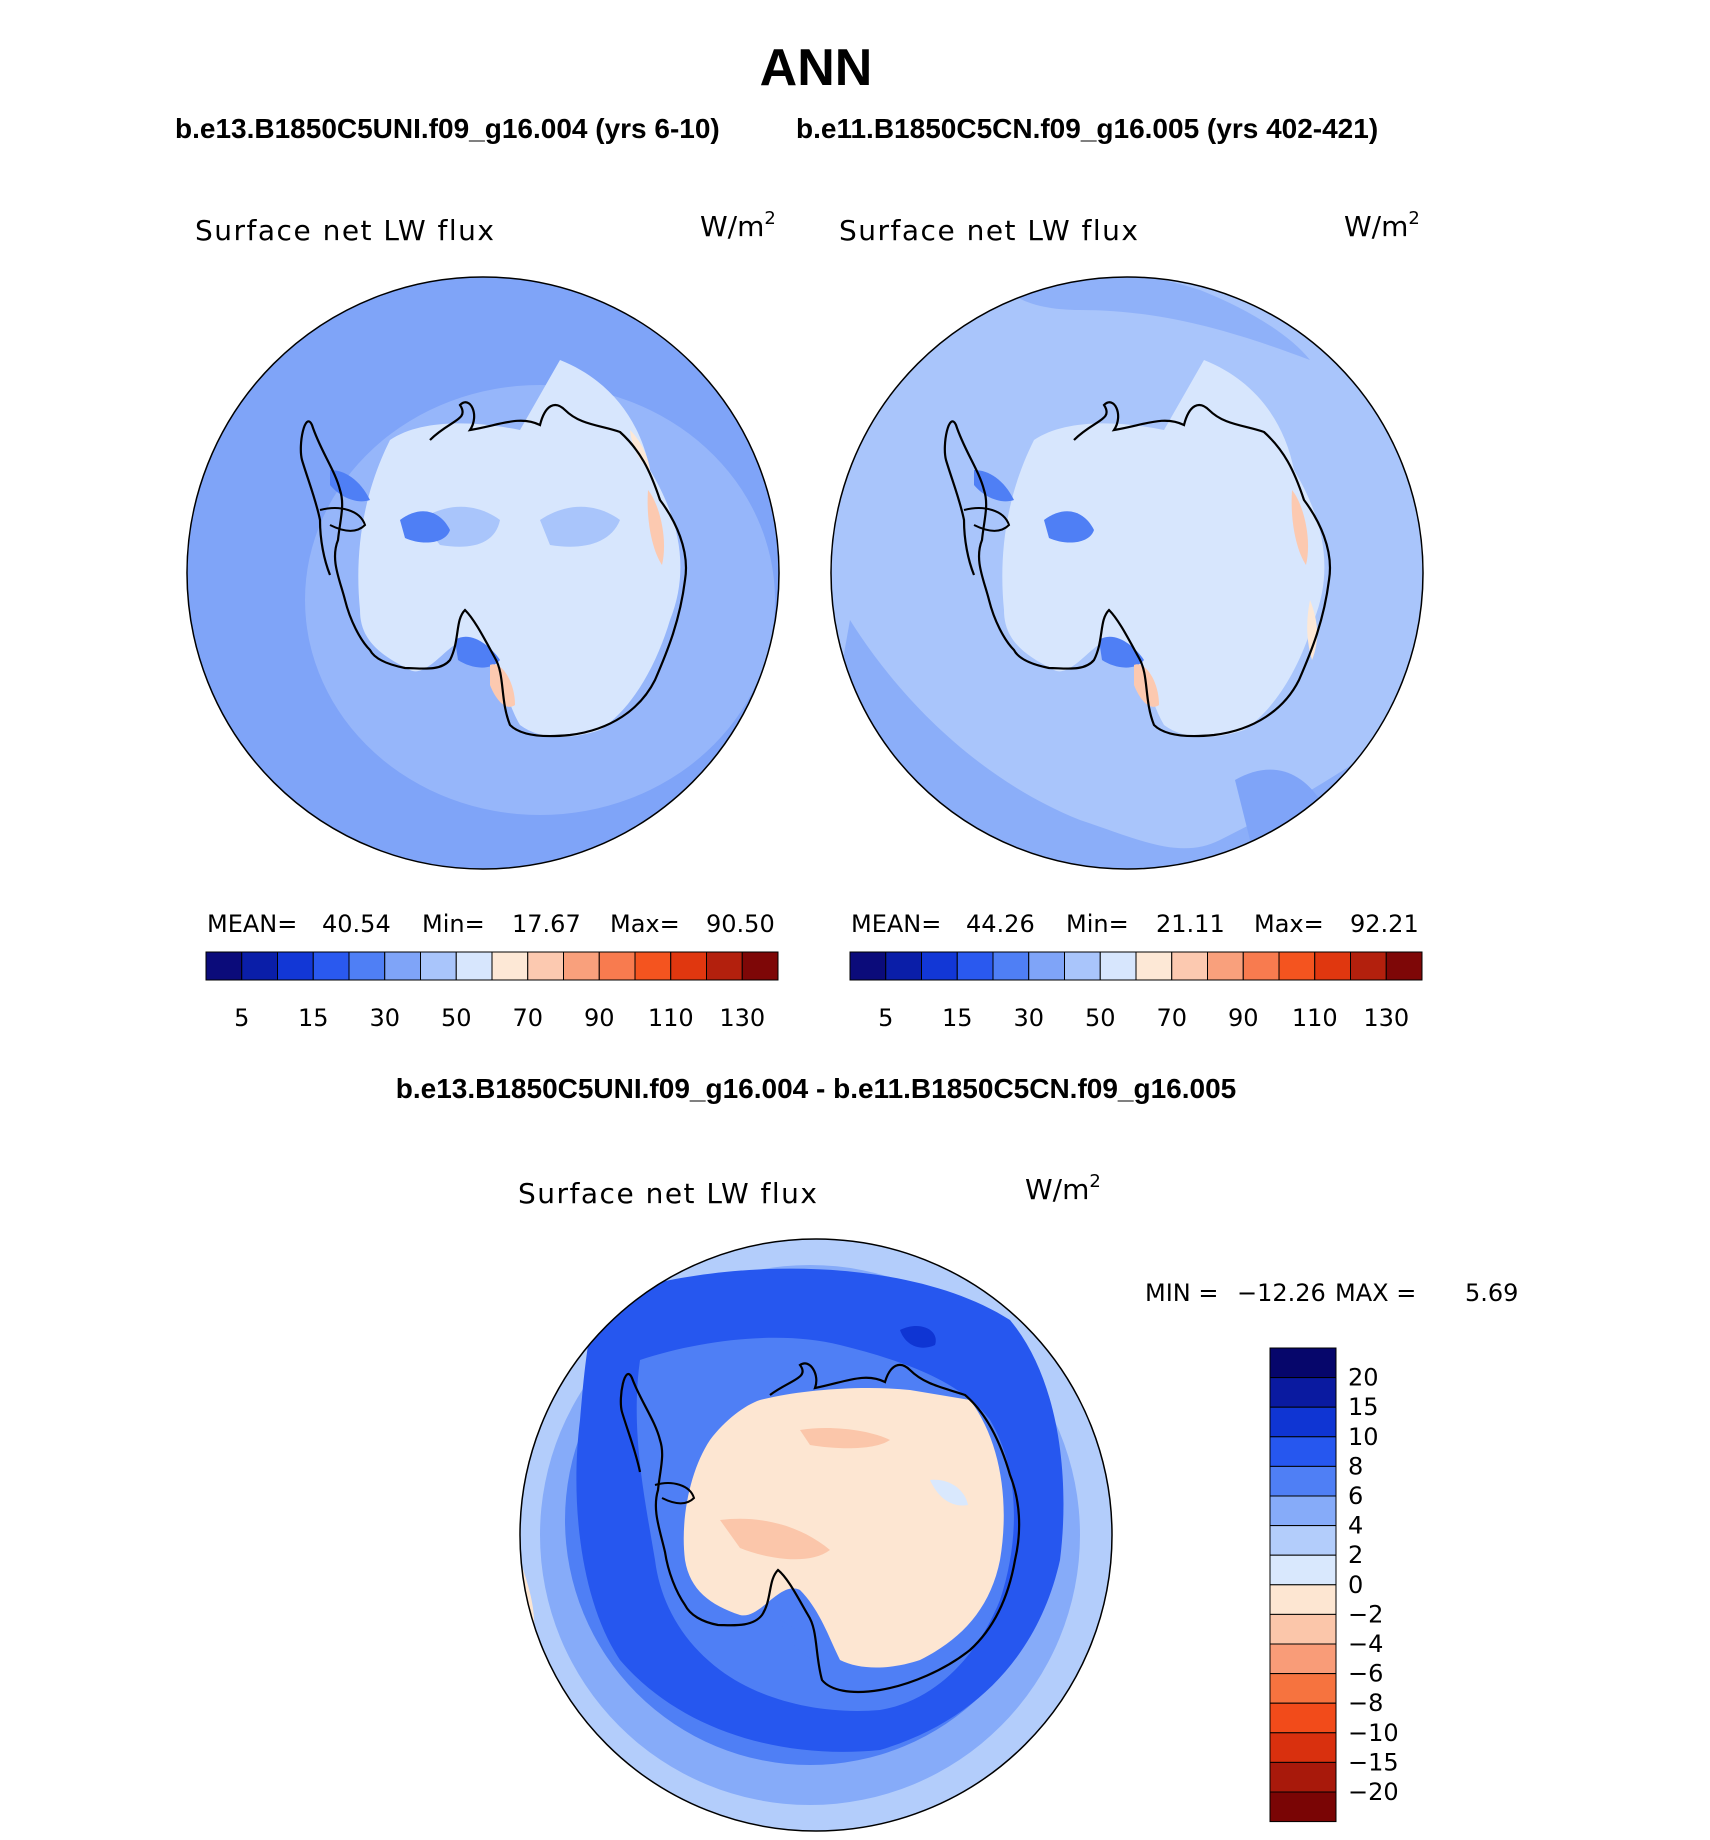 The height and width of the screenshot is (1840, 1710). Describe the element at coordinates (1136, 991) in the screenshot. I see `colorbar-right: 5 15 30 50 70 90 110 130` at that location.